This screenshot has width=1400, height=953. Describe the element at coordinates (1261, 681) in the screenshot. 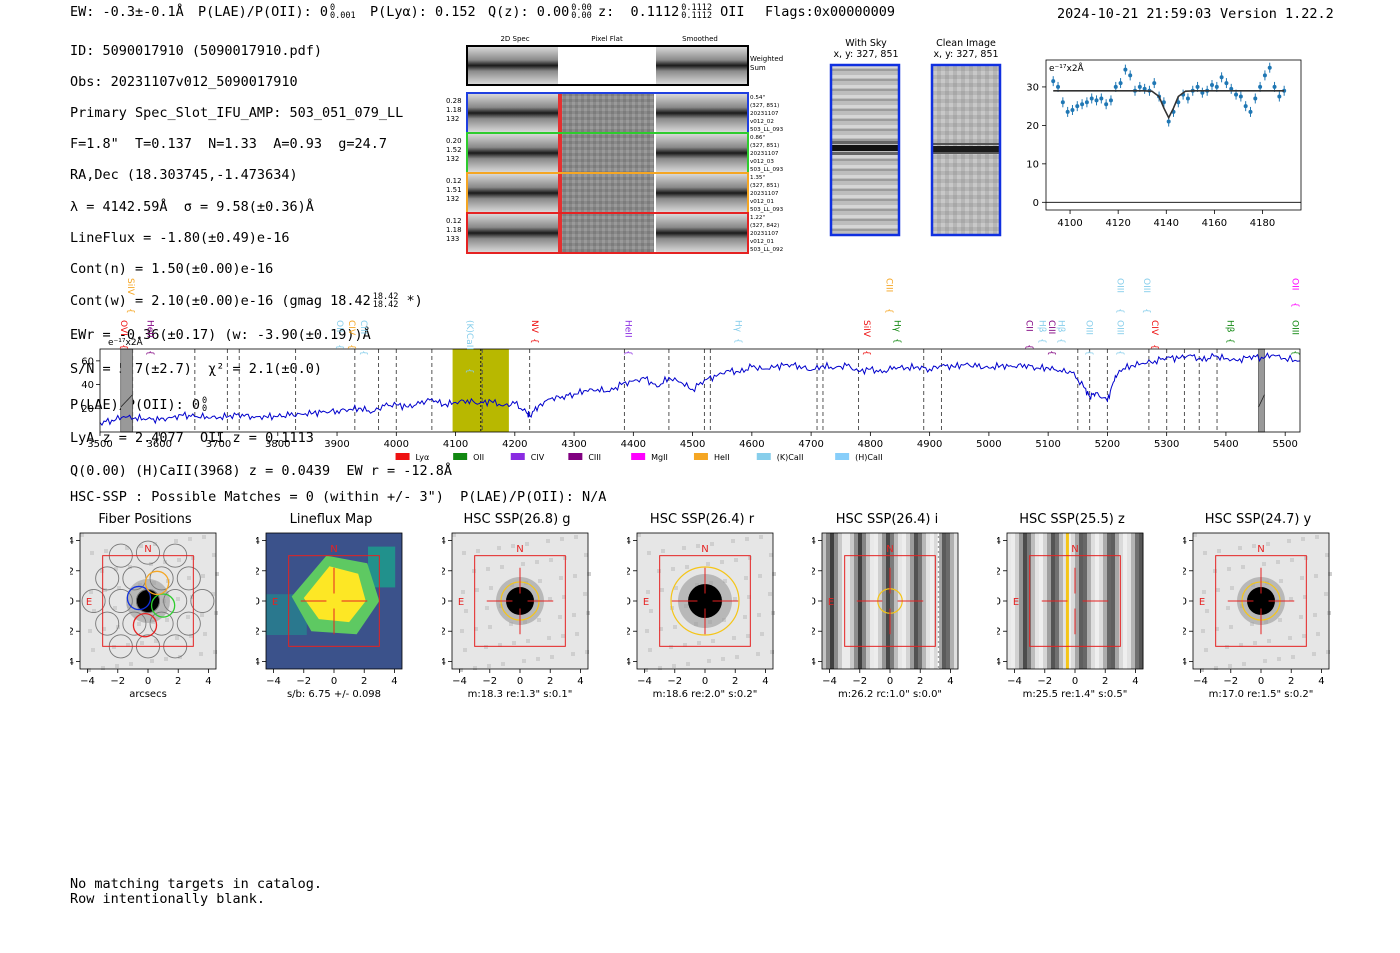

I see `hsc-xtick-label: 0` at that location.